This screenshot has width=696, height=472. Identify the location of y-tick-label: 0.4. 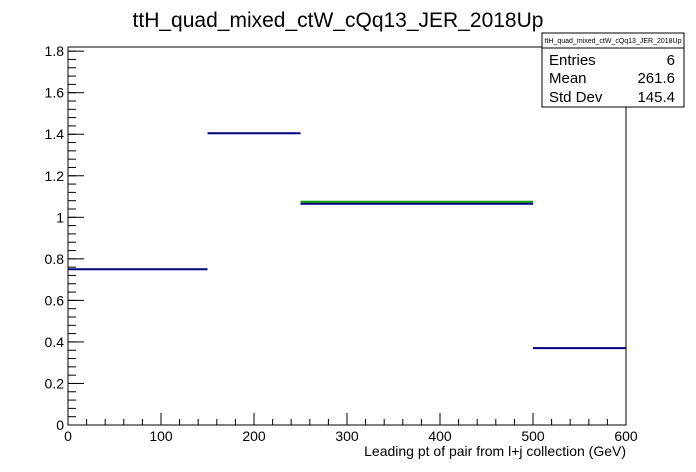
(55, 342).